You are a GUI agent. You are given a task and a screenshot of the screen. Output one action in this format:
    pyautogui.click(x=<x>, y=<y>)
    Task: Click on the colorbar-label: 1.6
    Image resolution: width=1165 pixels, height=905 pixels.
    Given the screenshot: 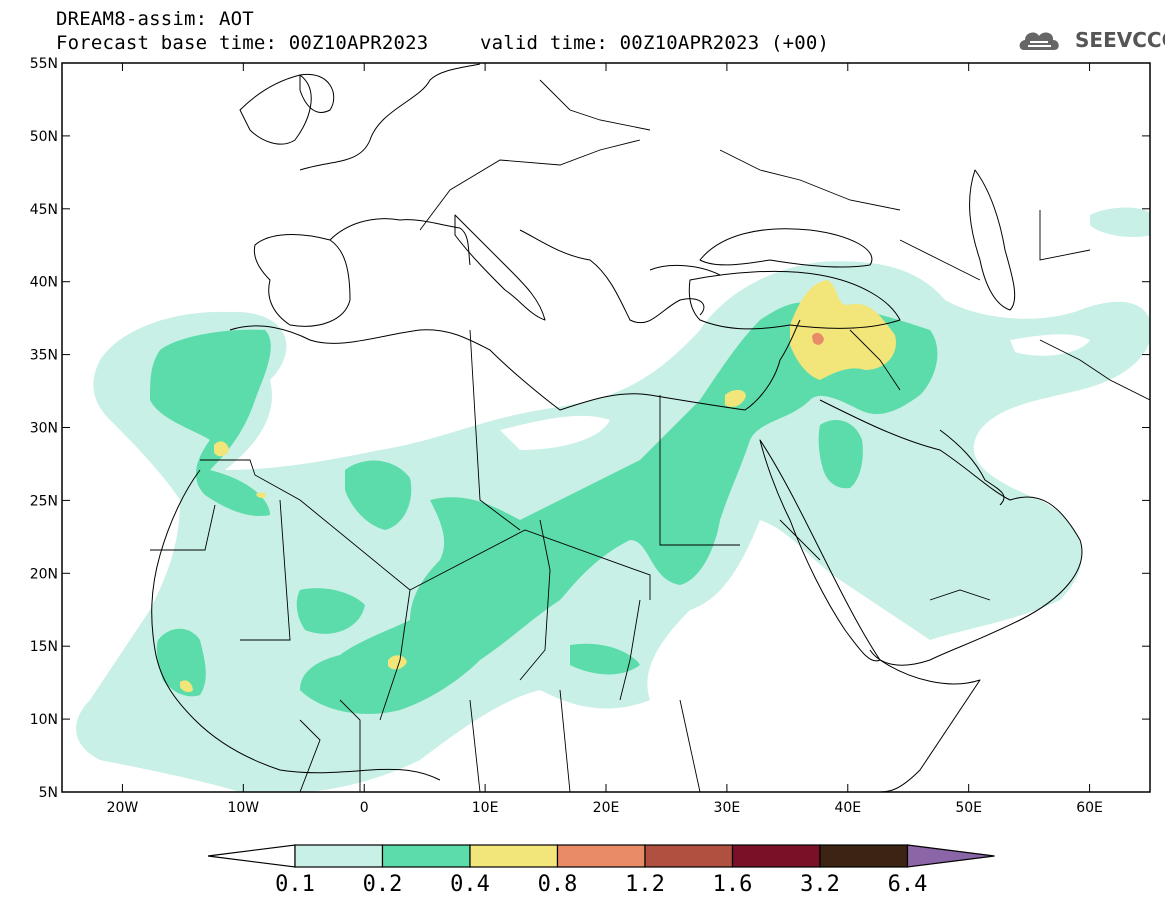 What is the action you would take?
    pyautogui.click(x=733, y=884)
    